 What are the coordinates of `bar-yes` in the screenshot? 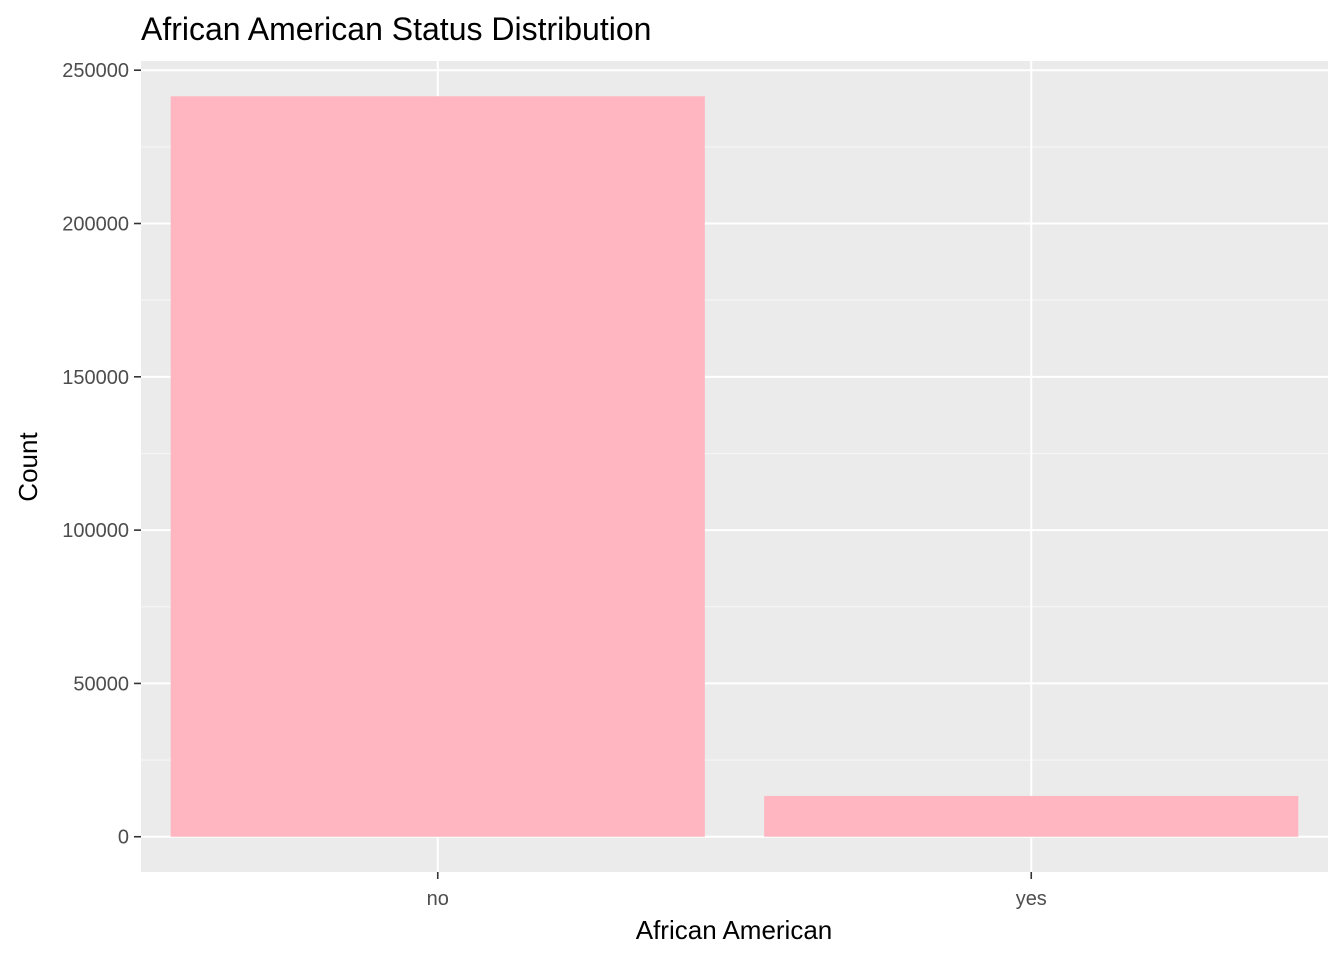 It's located at (1031, 816).